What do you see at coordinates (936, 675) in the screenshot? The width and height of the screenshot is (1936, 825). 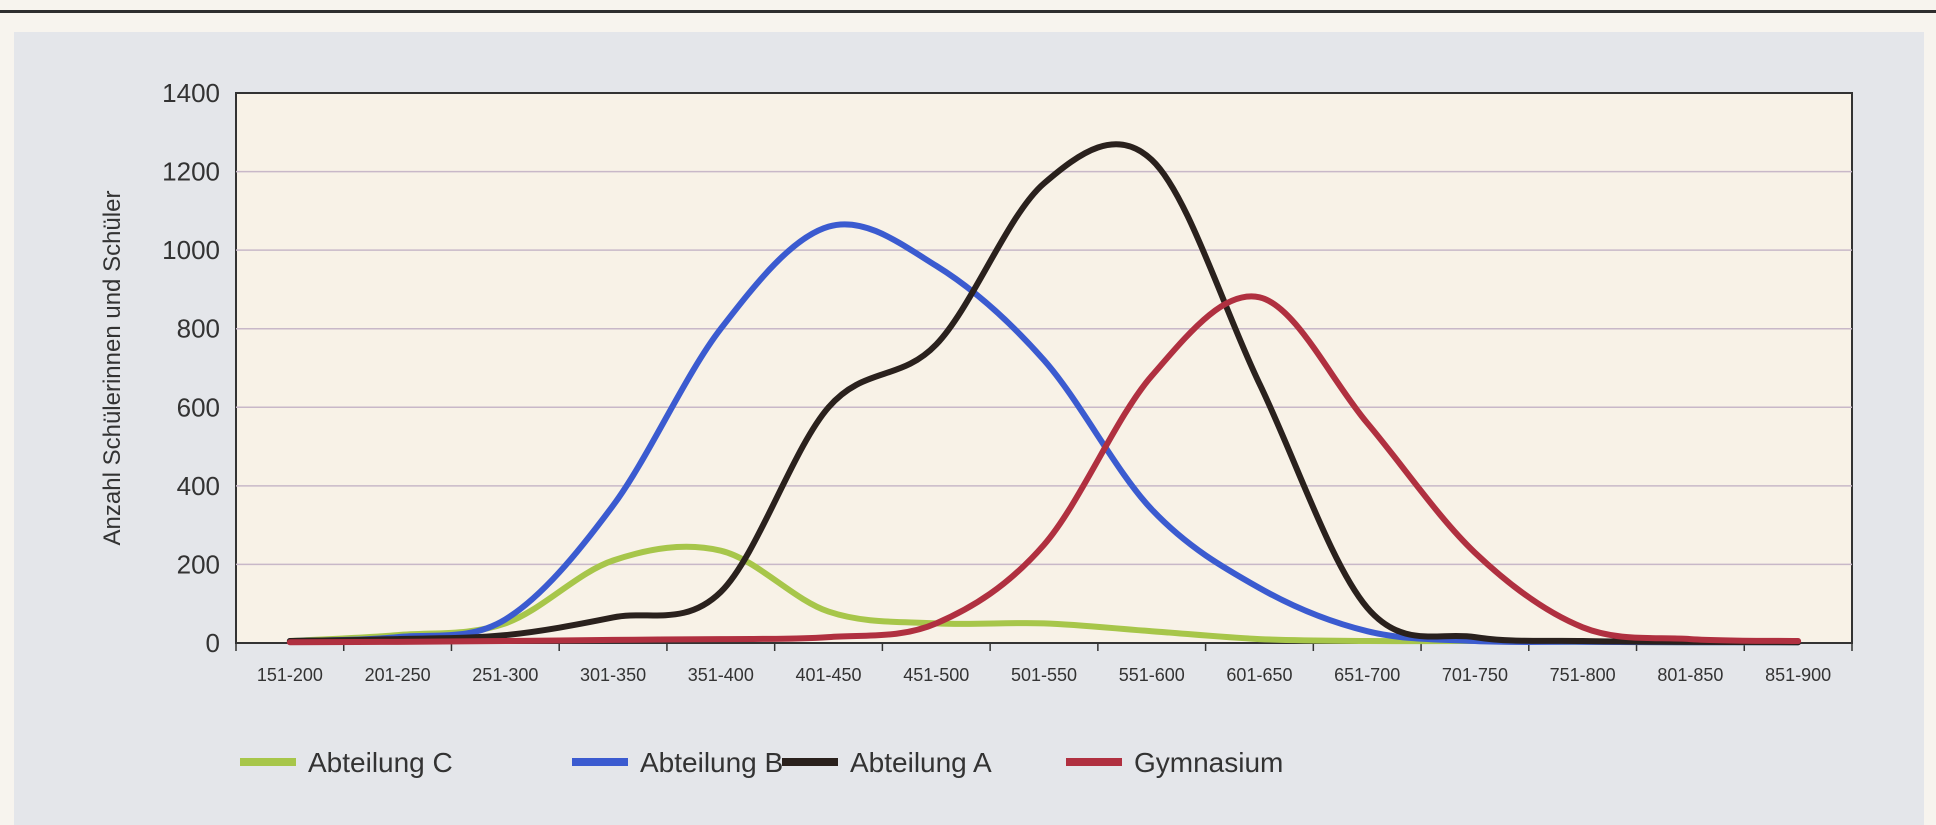 I see `x-tick-label: 451-500` at bounding box center [936, 675].